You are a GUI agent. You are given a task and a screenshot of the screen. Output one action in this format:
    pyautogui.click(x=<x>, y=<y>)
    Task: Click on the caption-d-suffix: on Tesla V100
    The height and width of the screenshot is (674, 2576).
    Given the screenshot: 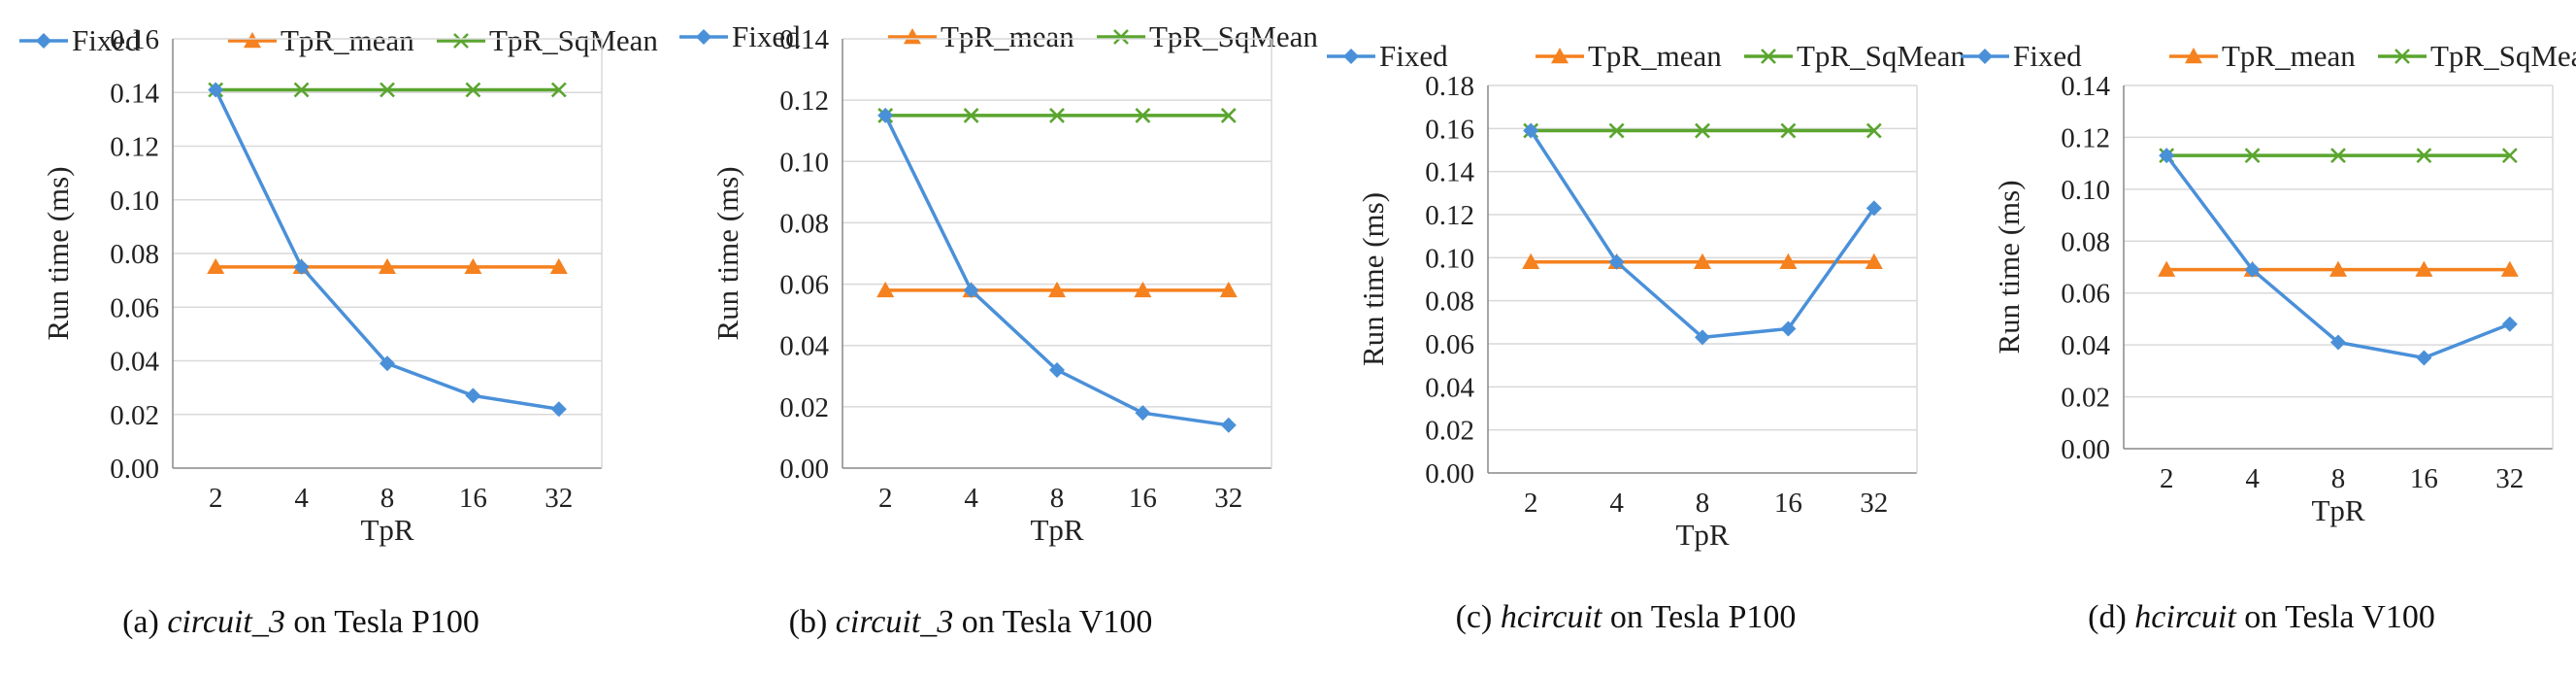 What is the action you would take?
    pyautogui.click(x=2335, y=617)
    